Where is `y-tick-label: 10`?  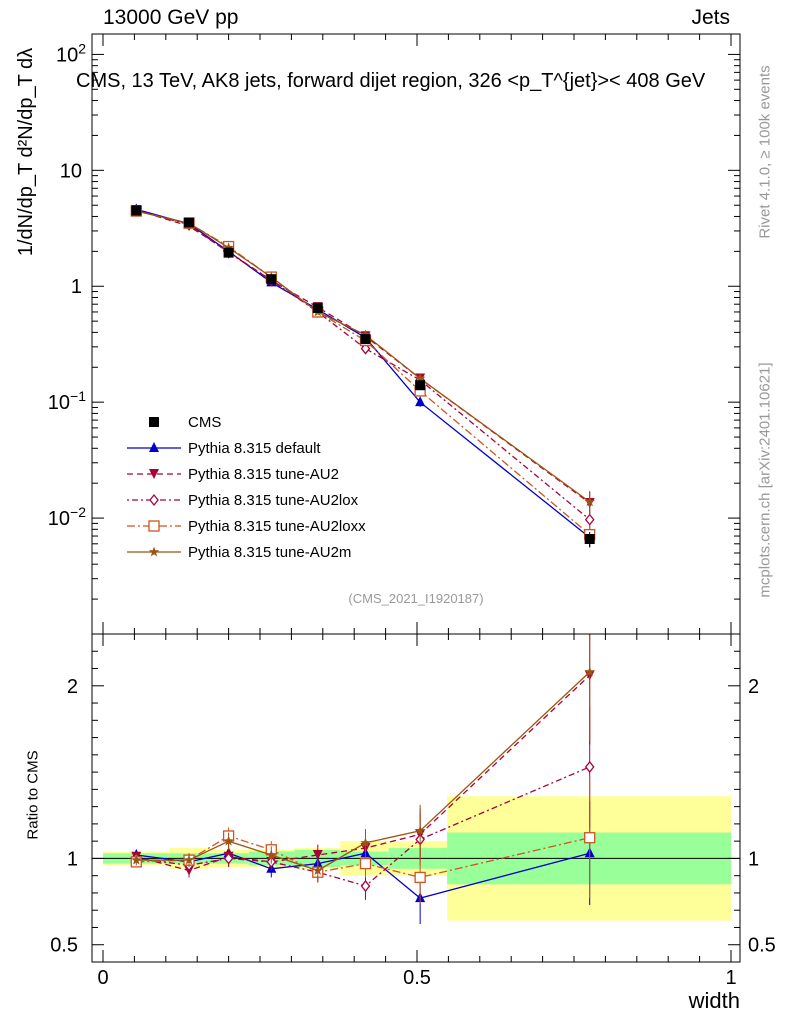 y-tick-label: 10 is located at coordinates (71, 171).